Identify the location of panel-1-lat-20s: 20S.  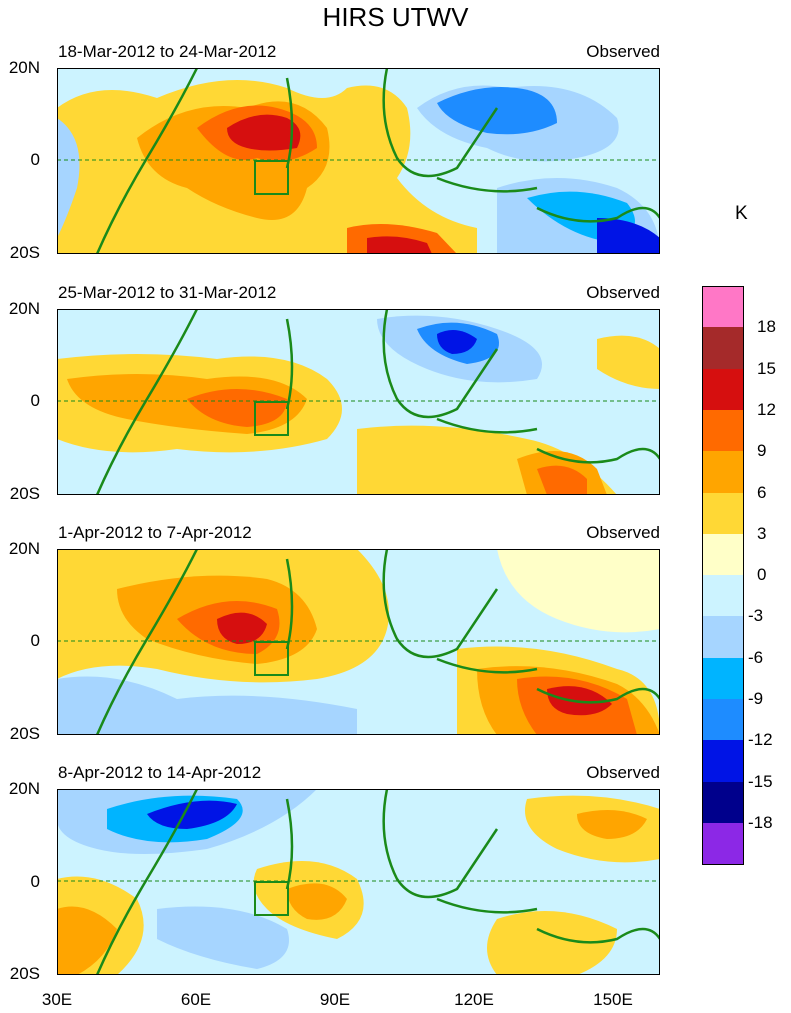
(24, 252).